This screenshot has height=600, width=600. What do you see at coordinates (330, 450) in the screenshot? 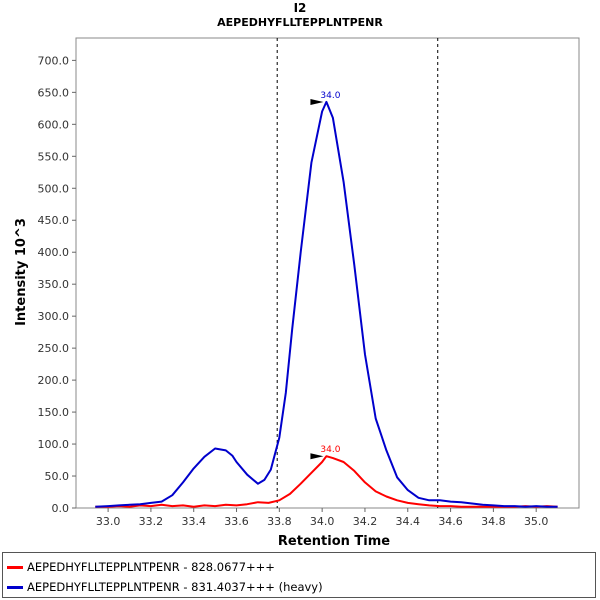
I see `peak-label-0: 34.0` at bounding box center [330, 450].